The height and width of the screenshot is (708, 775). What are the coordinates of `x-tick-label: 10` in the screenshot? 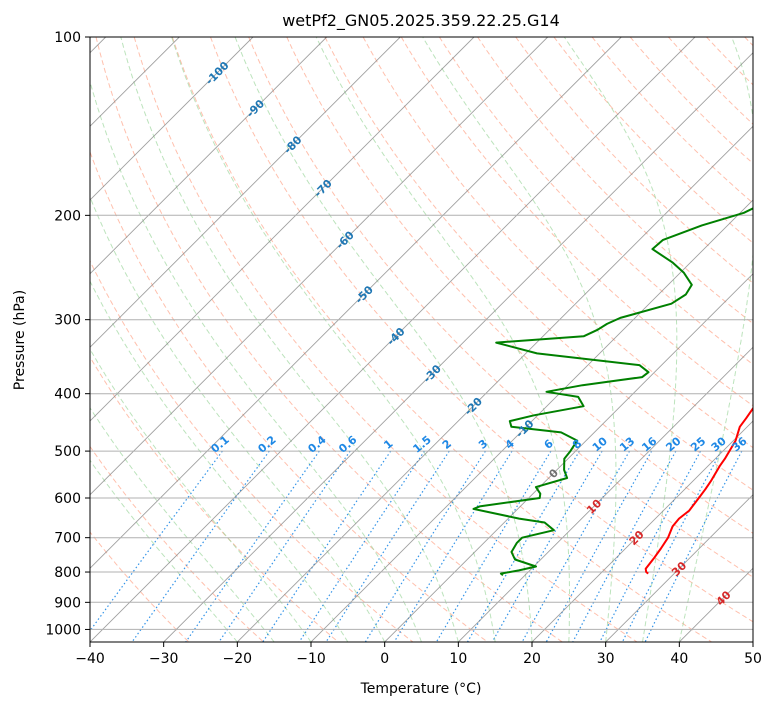 It's located at (458, 659).